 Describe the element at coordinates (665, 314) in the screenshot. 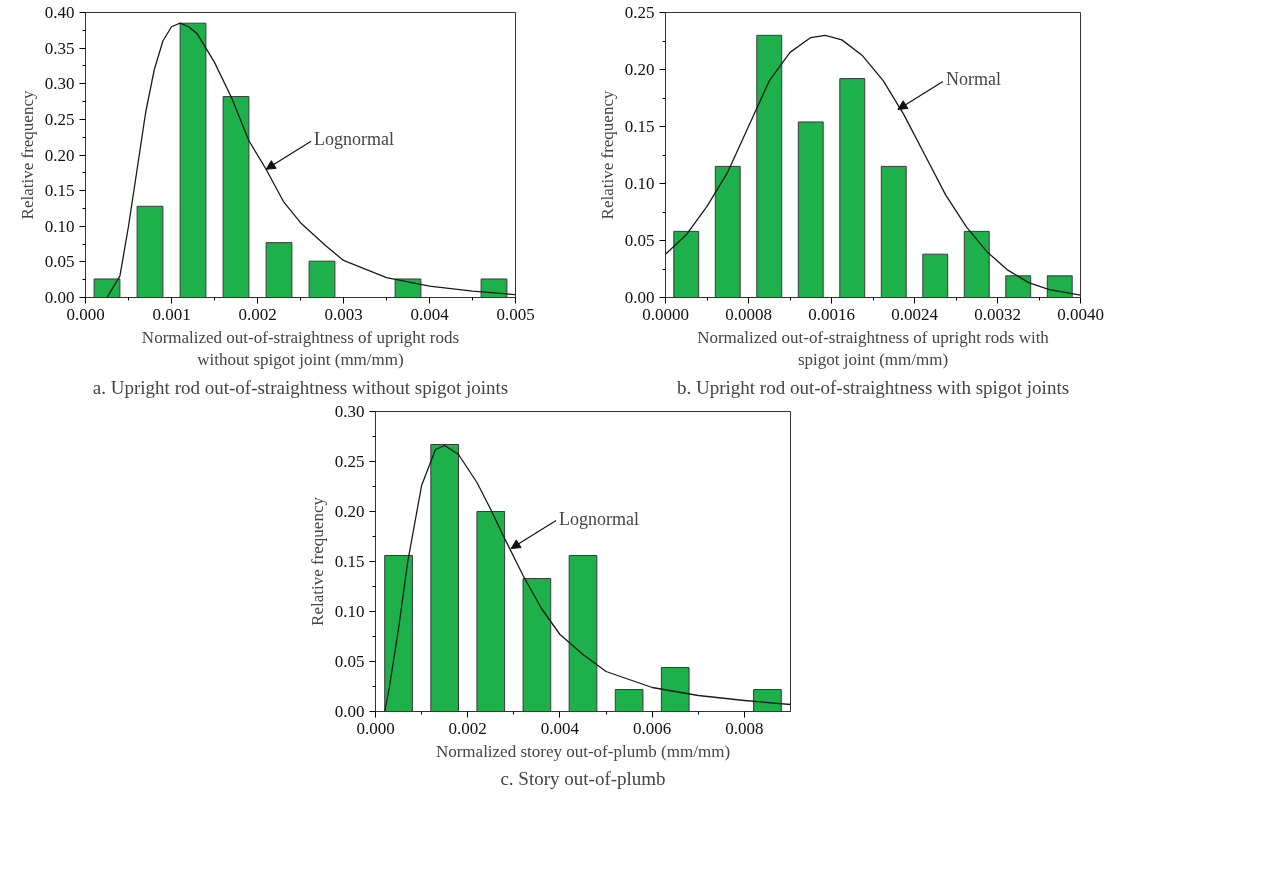

I see `x-tick-label: 0.0000` at that location.